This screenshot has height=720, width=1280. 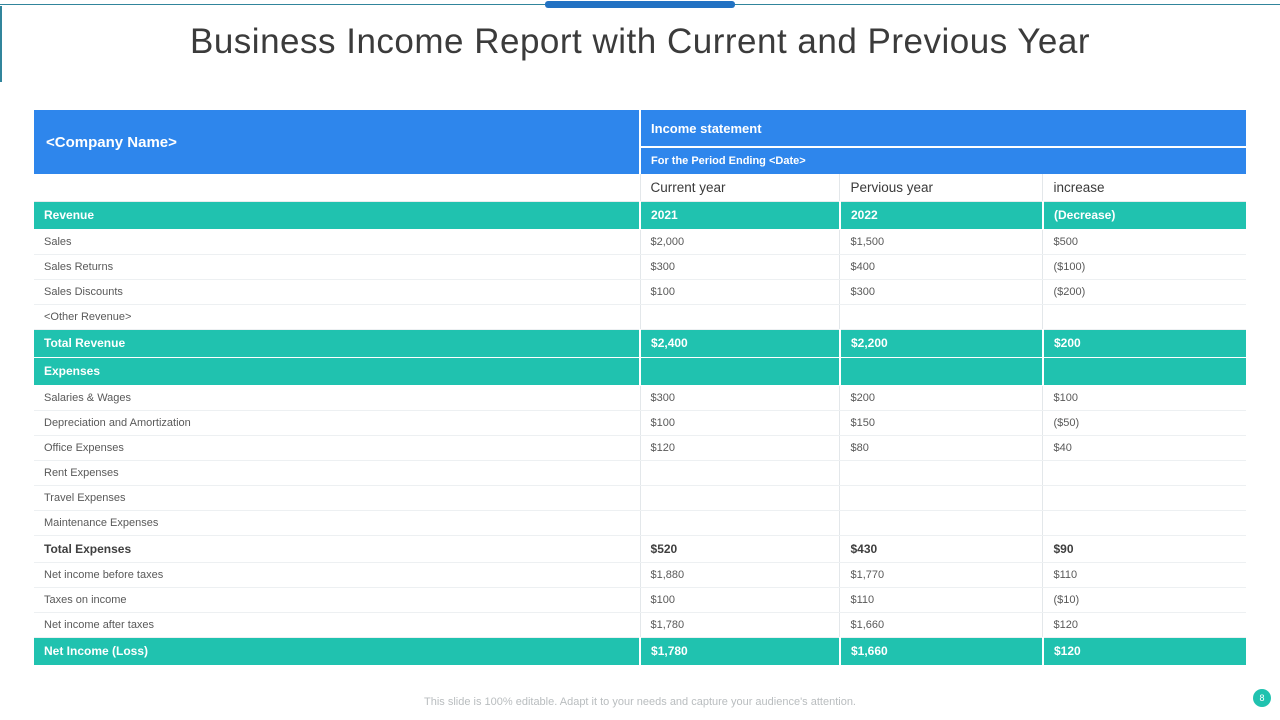 What do you see at coordinates (943, 160) in the screenshot?
I see `period-ending-cell: For the Period Ending <Date>` at bounding box center [943, 160].